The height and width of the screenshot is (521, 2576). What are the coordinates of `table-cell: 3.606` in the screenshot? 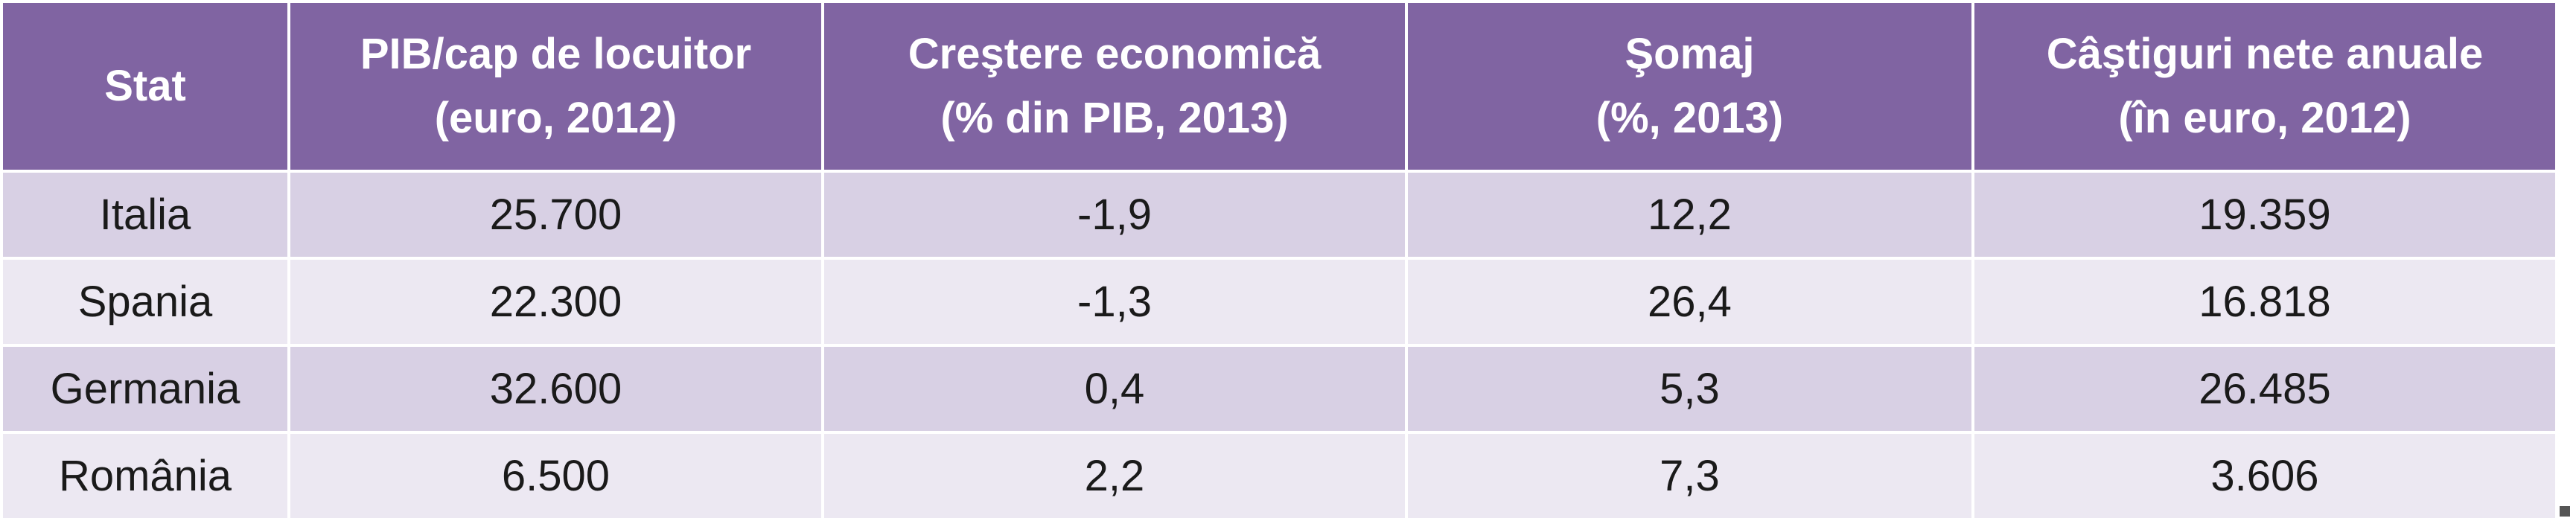 It's located at (2264, 476).